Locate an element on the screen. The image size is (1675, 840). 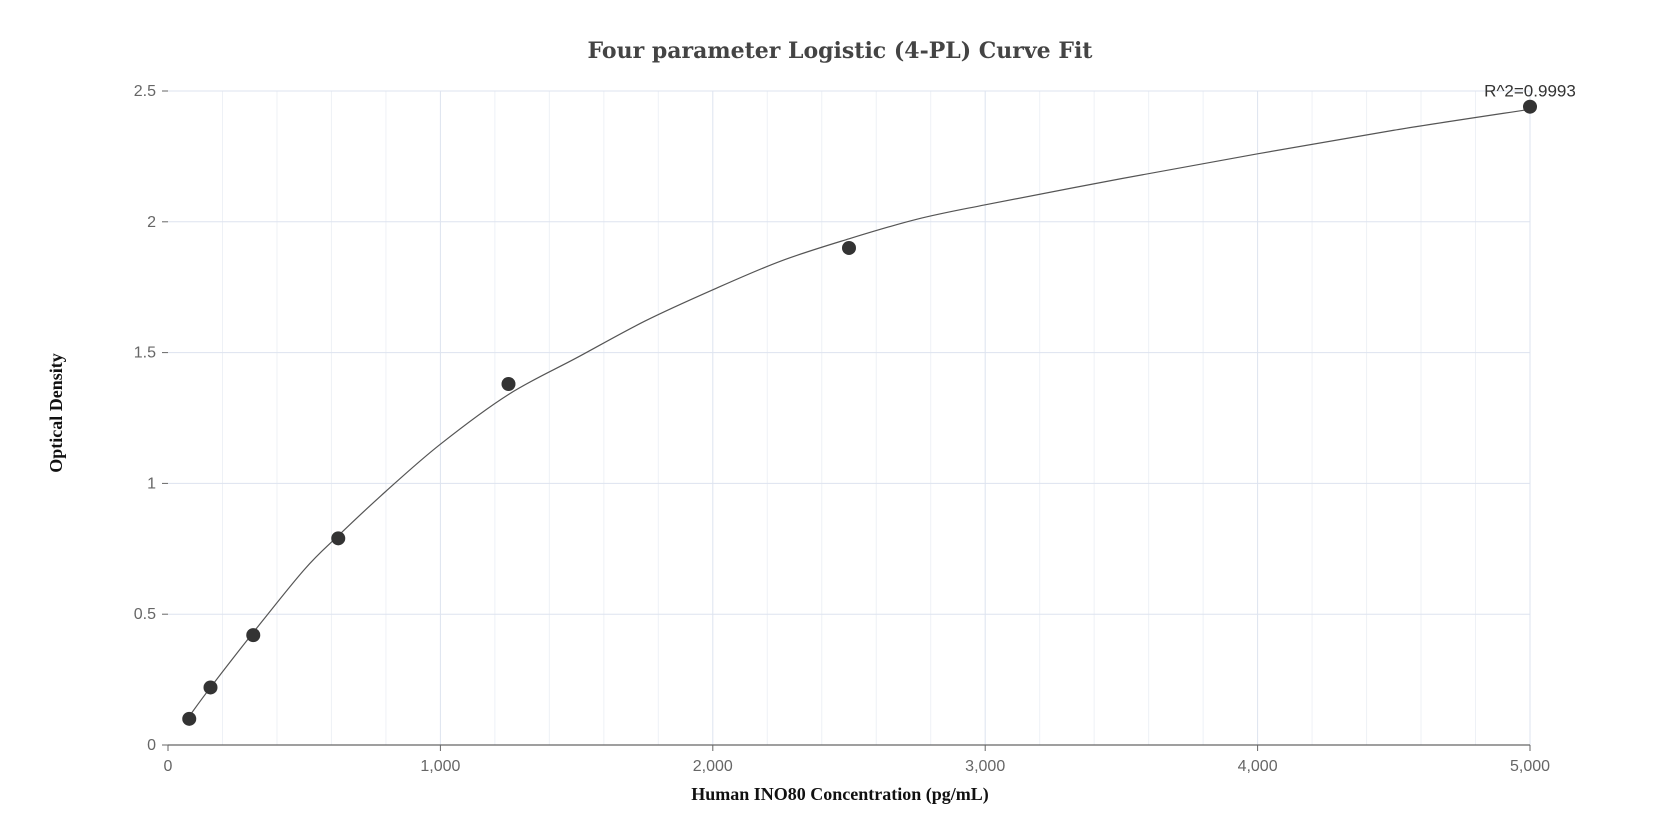
x-axis-title: Human INO80 Concentration (pg/mL) is located at coordinates (840, 794).